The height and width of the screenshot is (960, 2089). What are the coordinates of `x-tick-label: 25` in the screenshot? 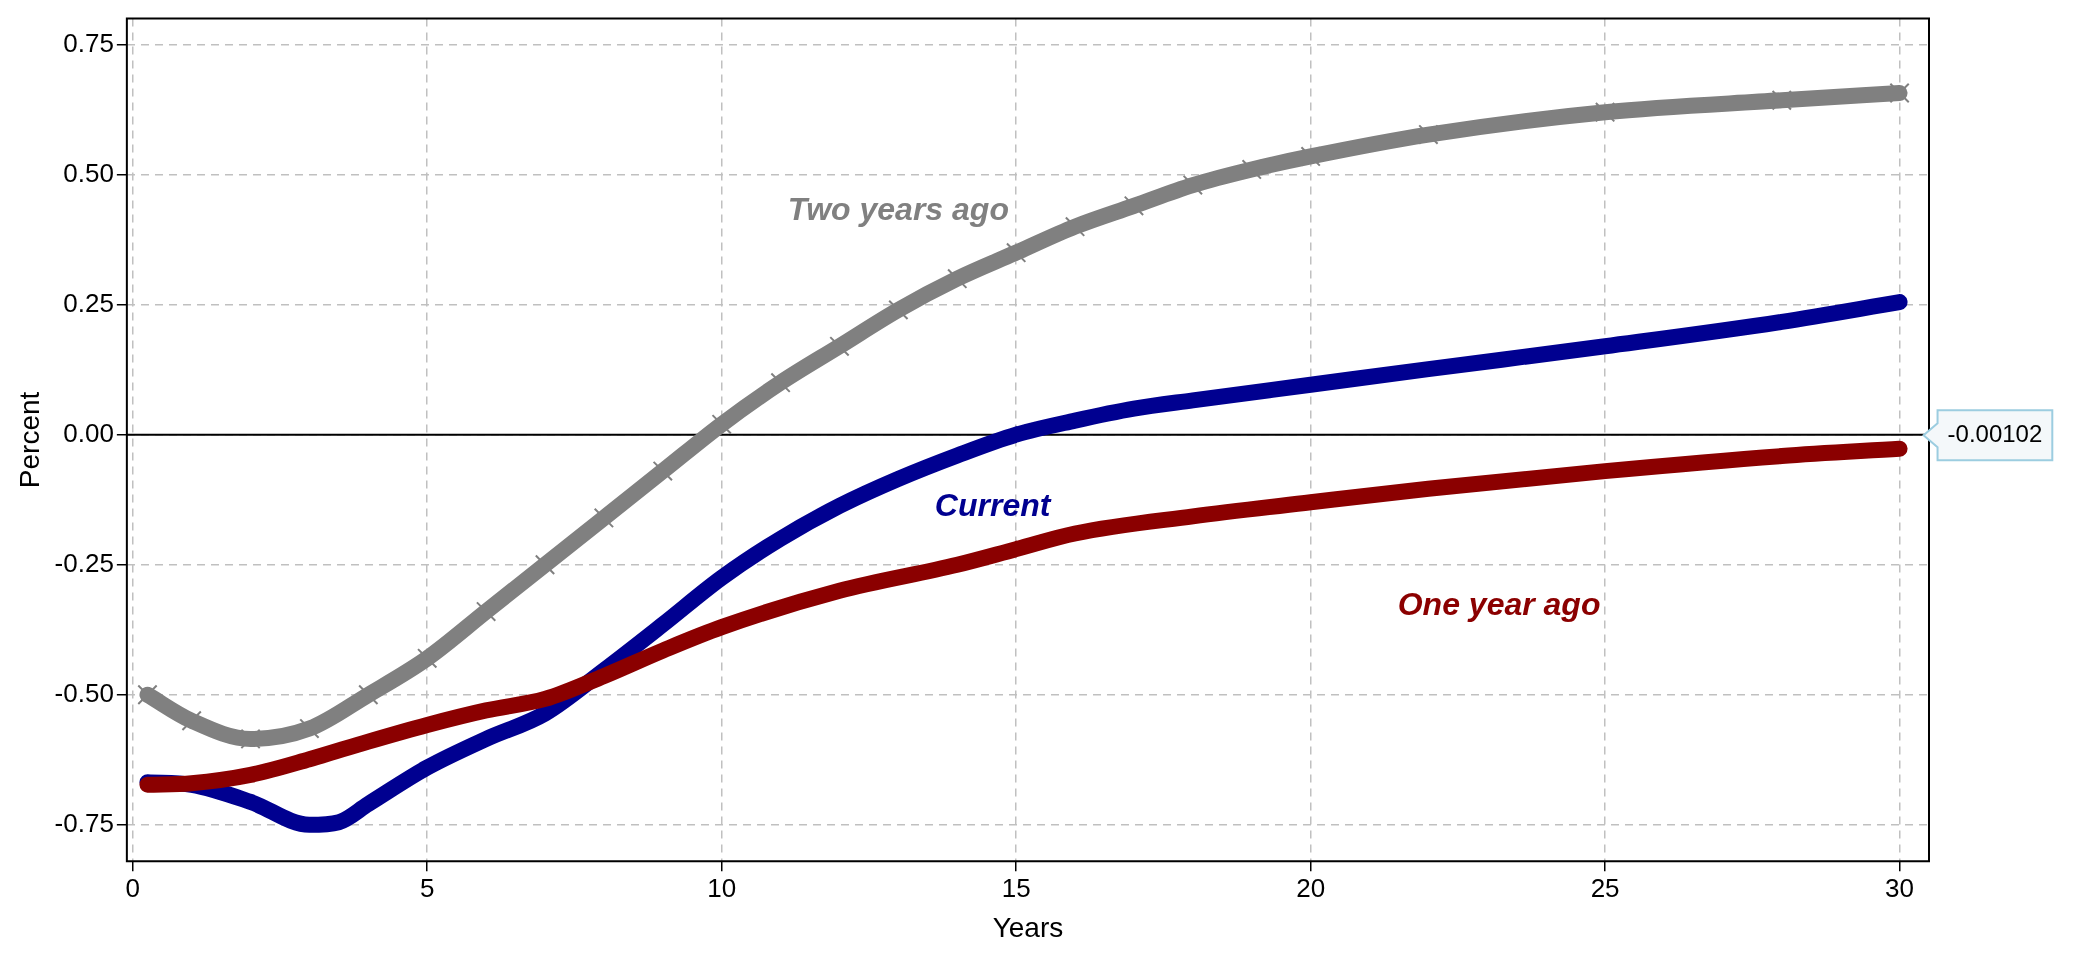 It's located at (1605, 887).